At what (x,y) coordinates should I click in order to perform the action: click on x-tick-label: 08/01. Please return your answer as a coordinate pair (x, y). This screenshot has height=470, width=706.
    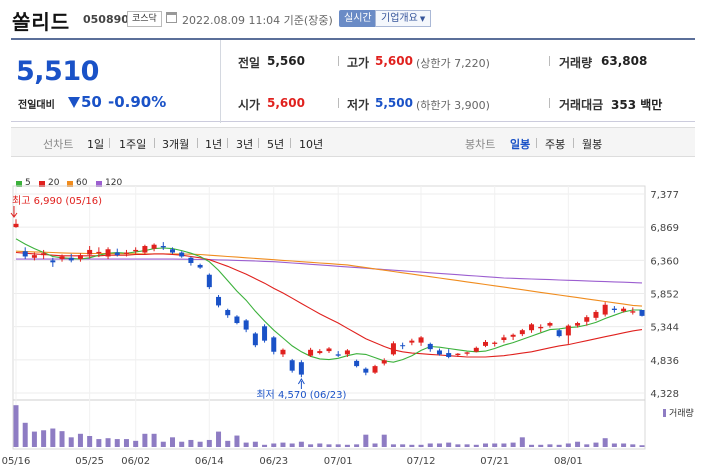
    Looking at the image, I should click on (568, 461).